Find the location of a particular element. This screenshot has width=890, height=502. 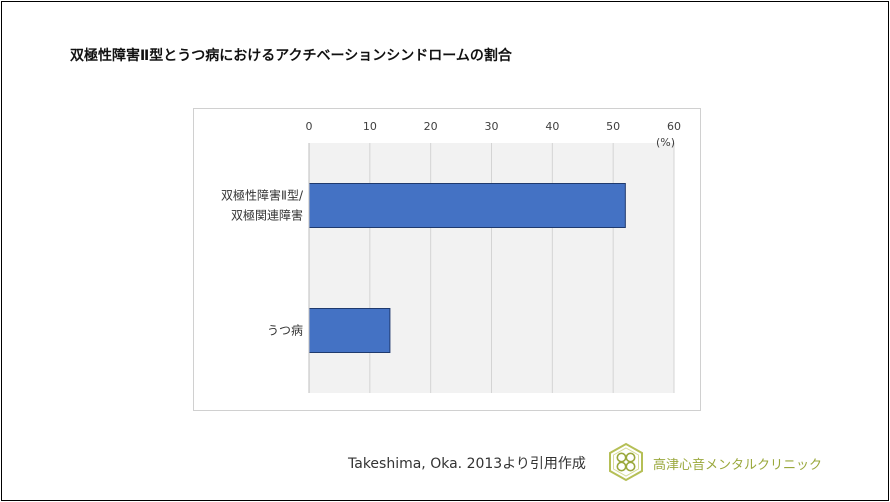

category-label: うつ病 is located at coordinates (285, 330).